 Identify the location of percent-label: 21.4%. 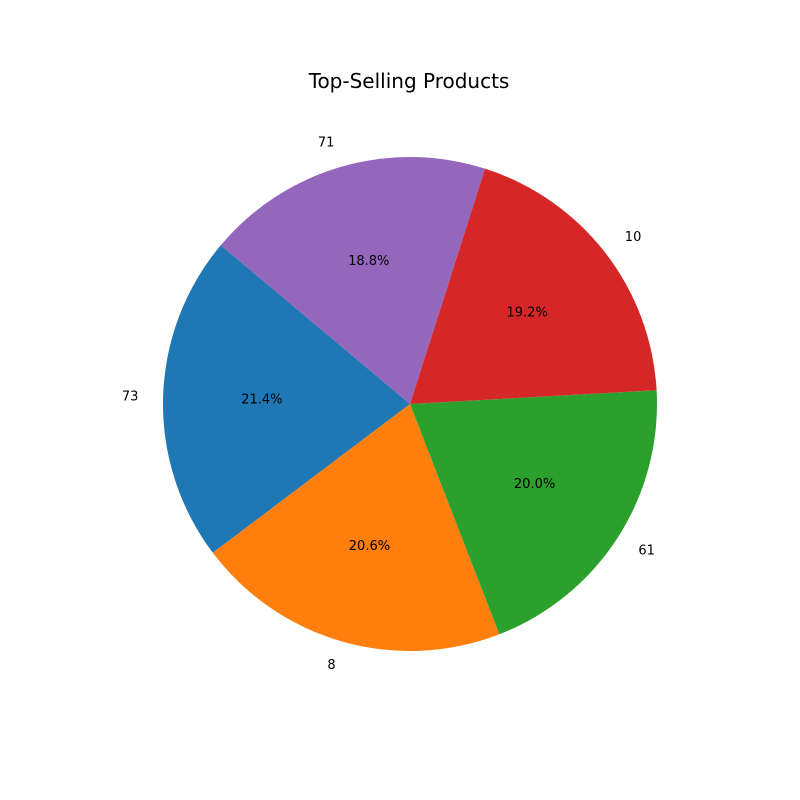
(261, 400).